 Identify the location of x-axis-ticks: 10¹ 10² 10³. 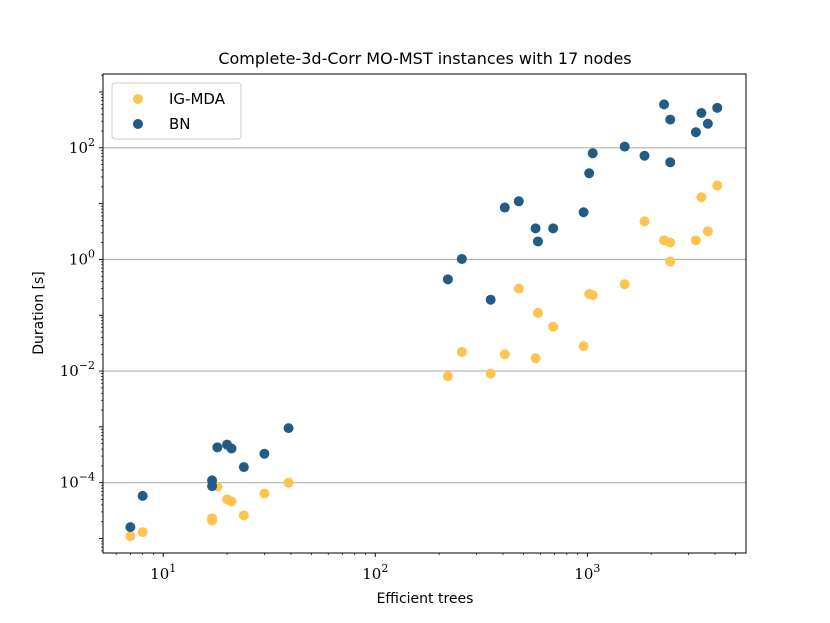
(425, 568).